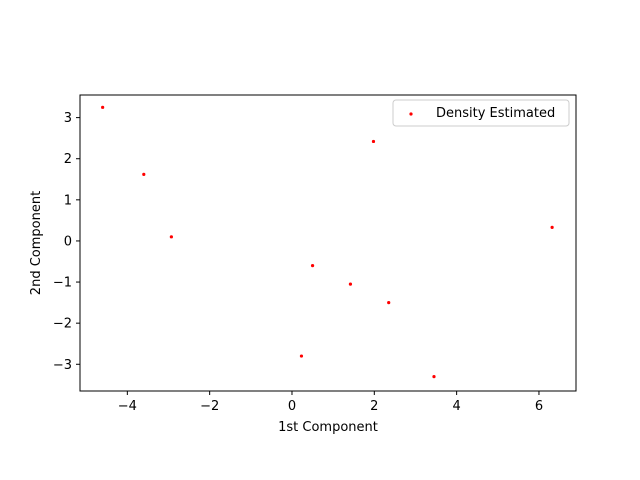 The height and width of the screenshot is (480, 640). I want to click on x-axis-label: 1st Component, so click(328, 427).